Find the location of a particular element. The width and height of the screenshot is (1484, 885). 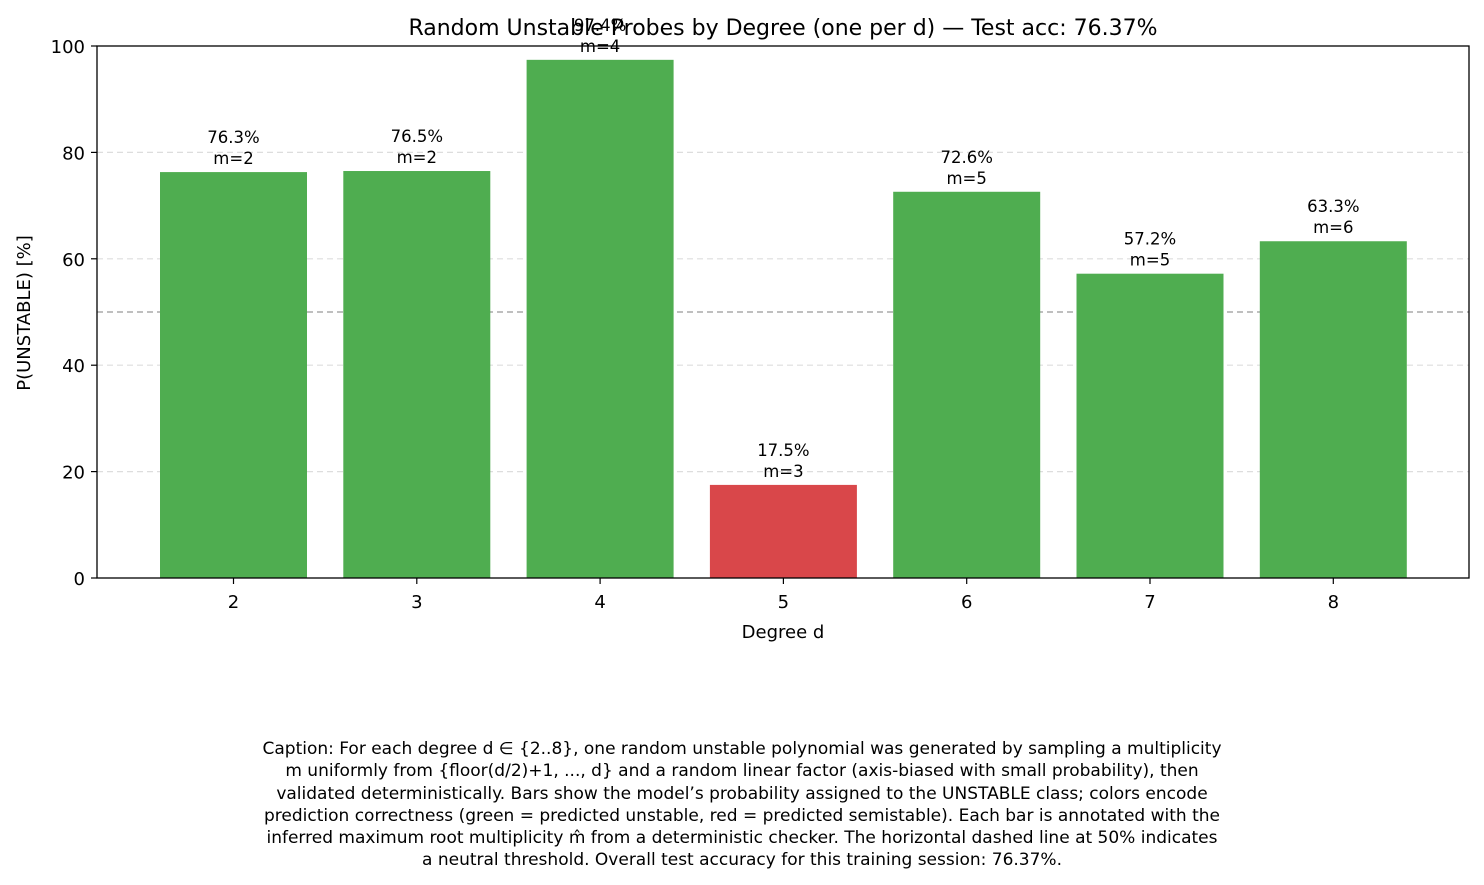

x-tick-label: 7 is located at coordinates (1149, 602).